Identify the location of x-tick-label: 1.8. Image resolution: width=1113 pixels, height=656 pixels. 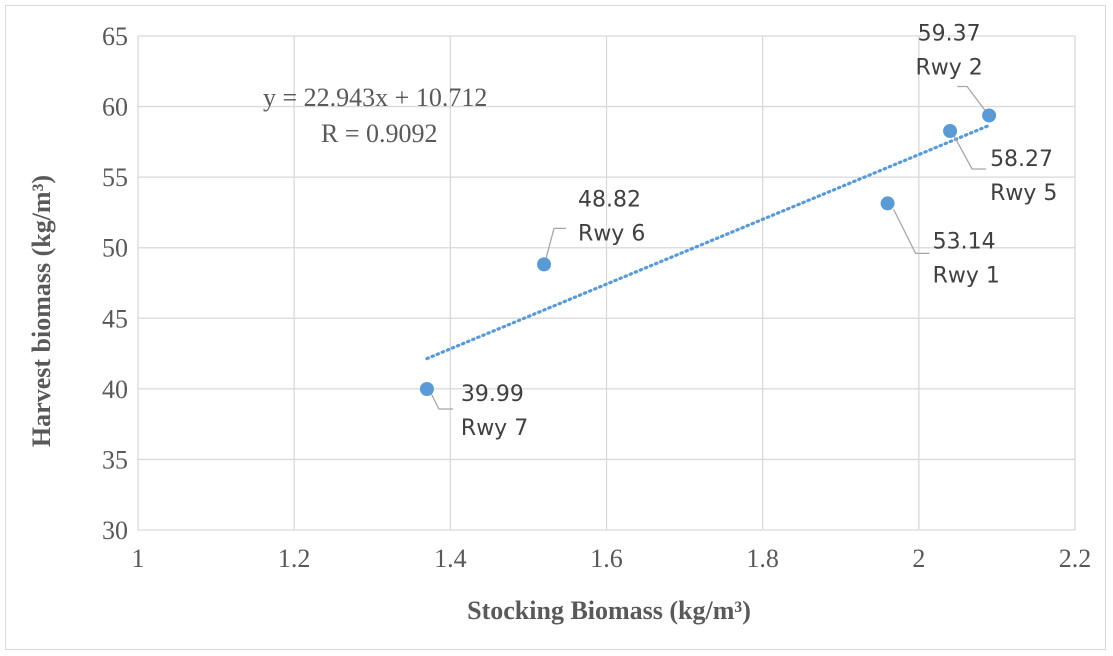
(762, 558).